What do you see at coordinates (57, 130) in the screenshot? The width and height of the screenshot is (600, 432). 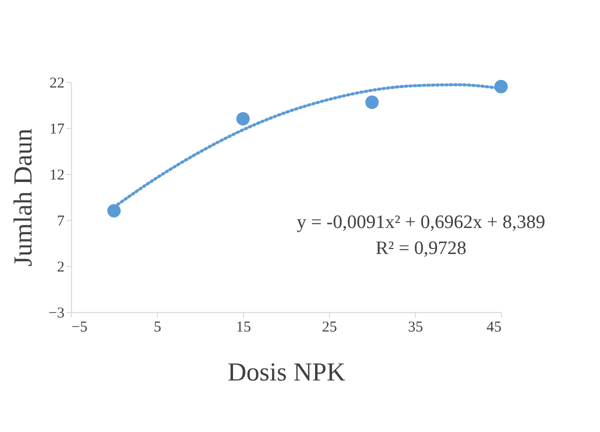 I see `y-tick-label: 17` at bounding box center [57, 130].